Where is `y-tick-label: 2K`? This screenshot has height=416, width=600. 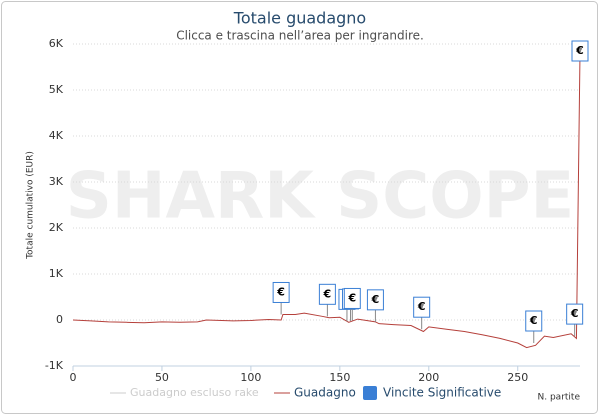
y-tick-label: 2K is located at coordinates (56, 227).